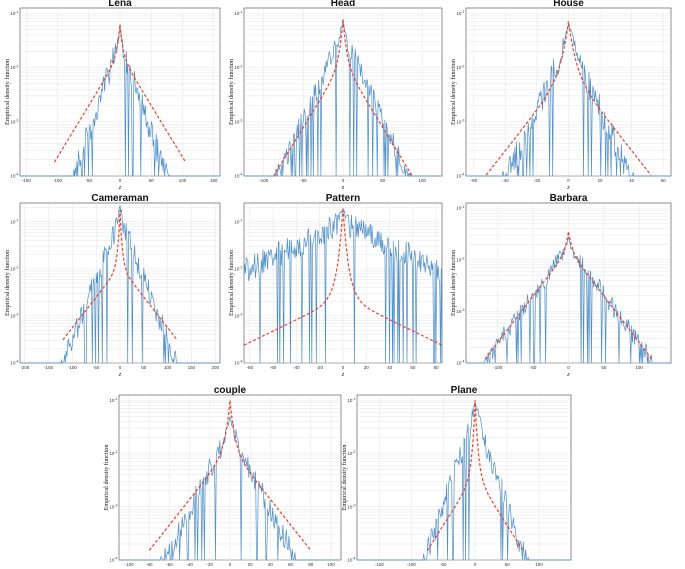 This screenshot has height=569, width=685. Describe the element at coordinates (120, 4) in the screenshot. I see `chart-title: Lena` at that location.